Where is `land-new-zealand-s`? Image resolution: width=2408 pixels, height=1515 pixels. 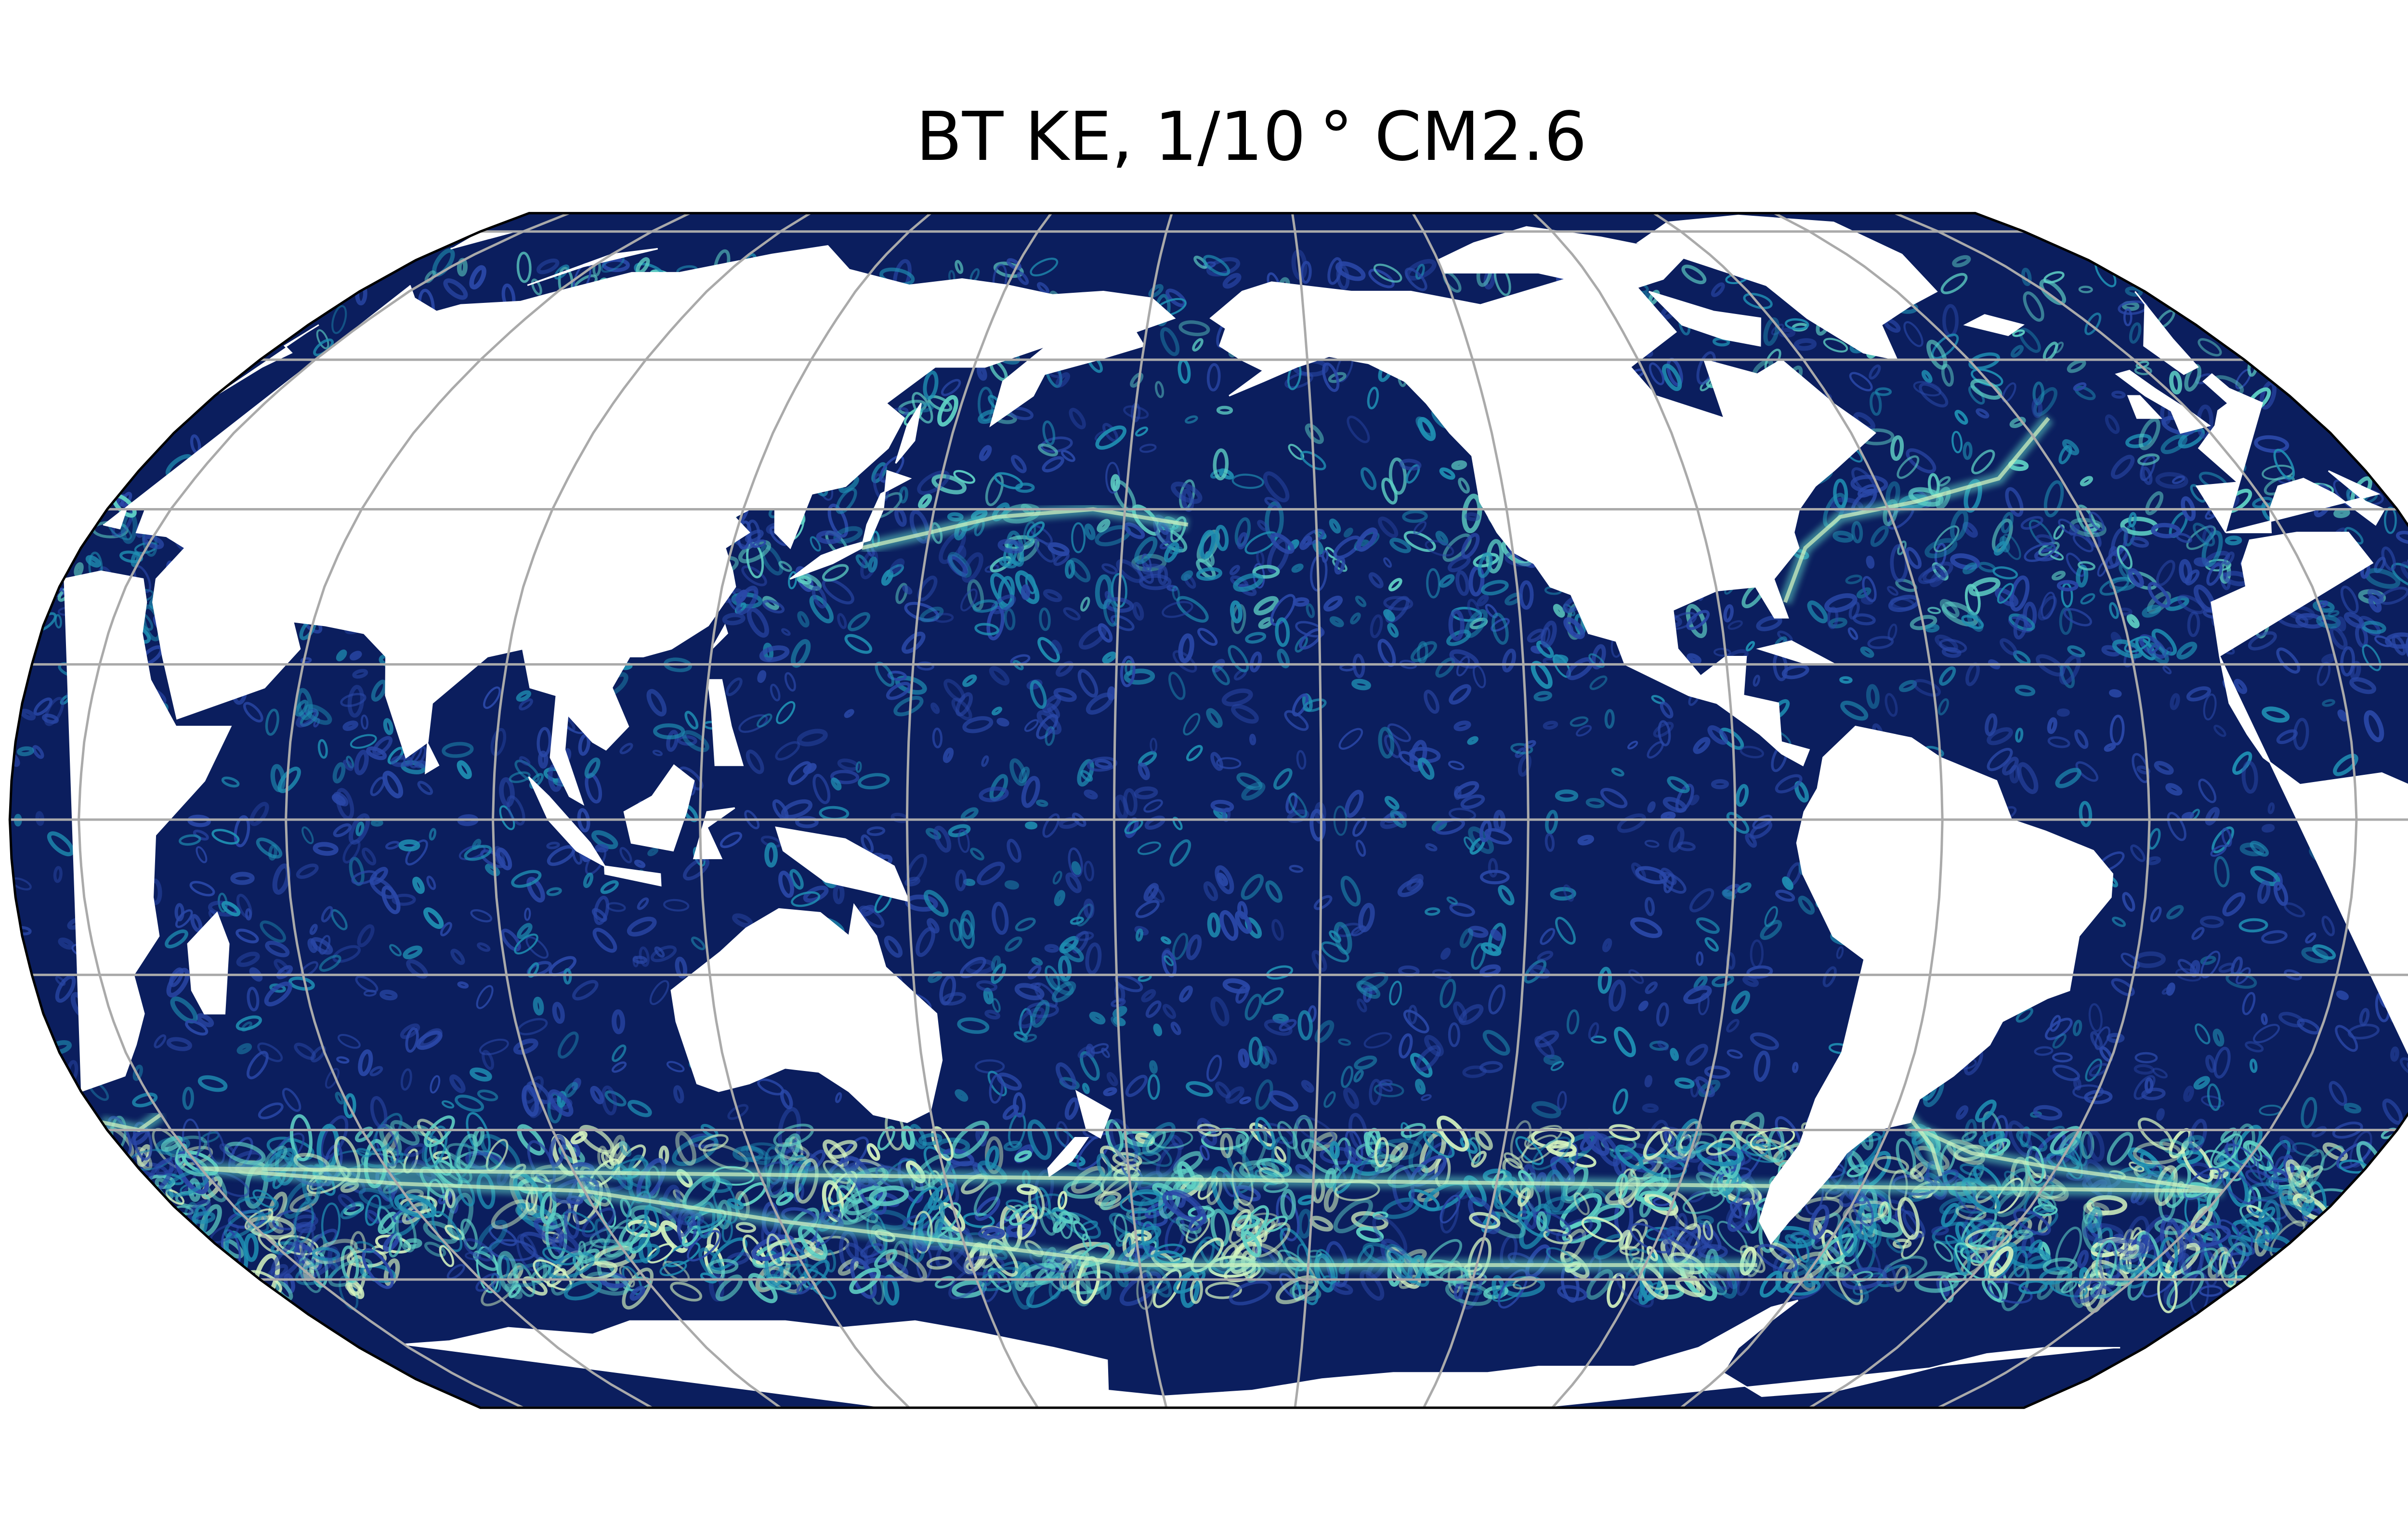 land-new-zealand-s is located at coordinates (1068, 1157).